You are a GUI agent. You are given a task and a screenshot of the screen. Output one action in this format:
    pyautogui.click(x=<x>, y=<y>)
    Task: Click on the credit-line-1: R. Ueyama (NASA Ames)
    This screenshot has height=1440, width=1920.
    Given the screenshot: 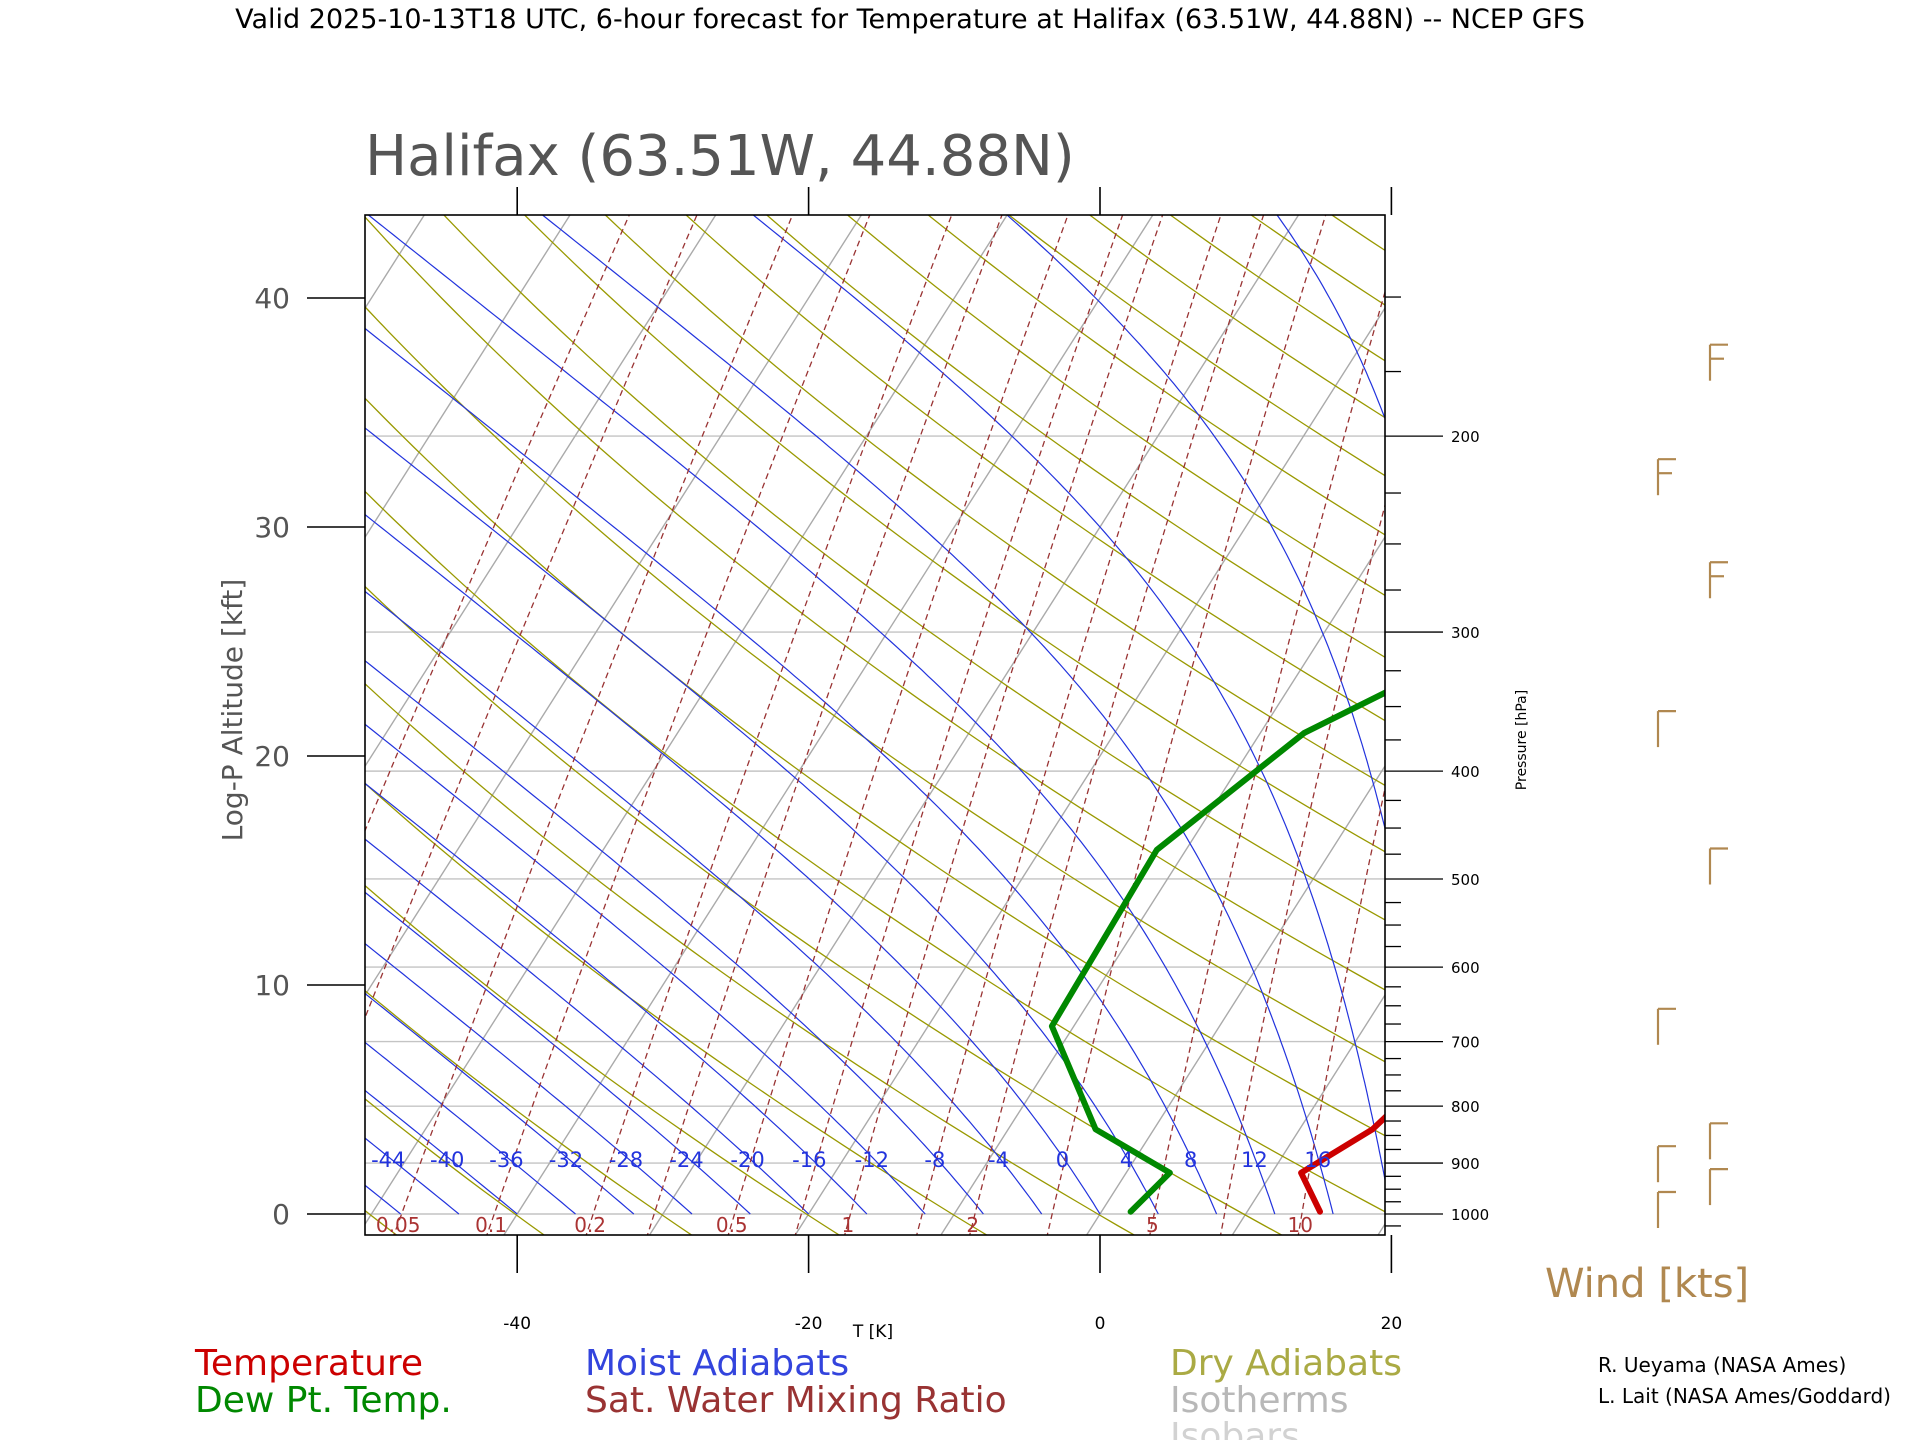 What is the action you would take?
    pyautogui.click(x=1722, y=1365)
    